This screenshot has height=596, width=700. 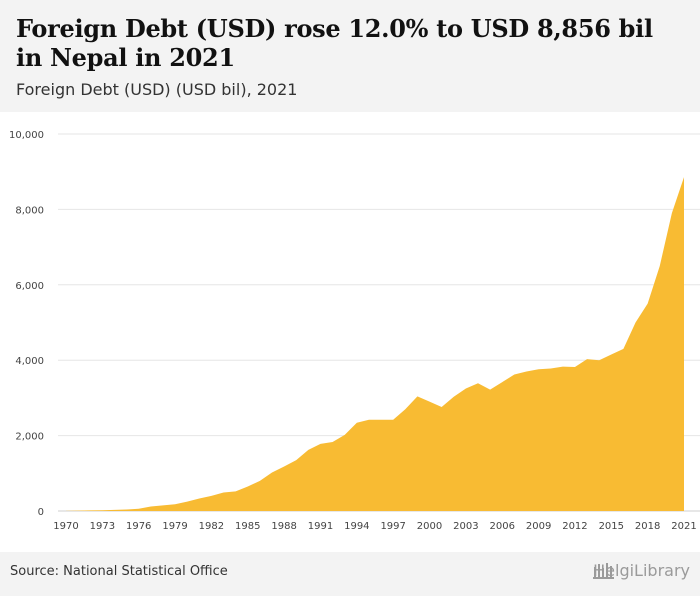 What do you see at coordinates (119, 571) in the screenshot?
I see `source-note: Source: National Statistical Office` at bounding box center [119, 571].